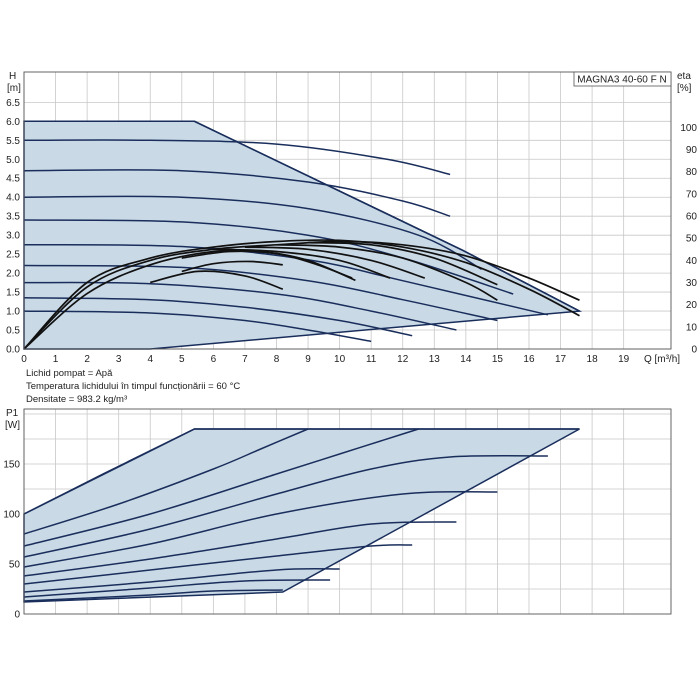 The width and height of the screenshot is (700, 700). I want to click on eta-axis-label: eta, so click(684, 76).